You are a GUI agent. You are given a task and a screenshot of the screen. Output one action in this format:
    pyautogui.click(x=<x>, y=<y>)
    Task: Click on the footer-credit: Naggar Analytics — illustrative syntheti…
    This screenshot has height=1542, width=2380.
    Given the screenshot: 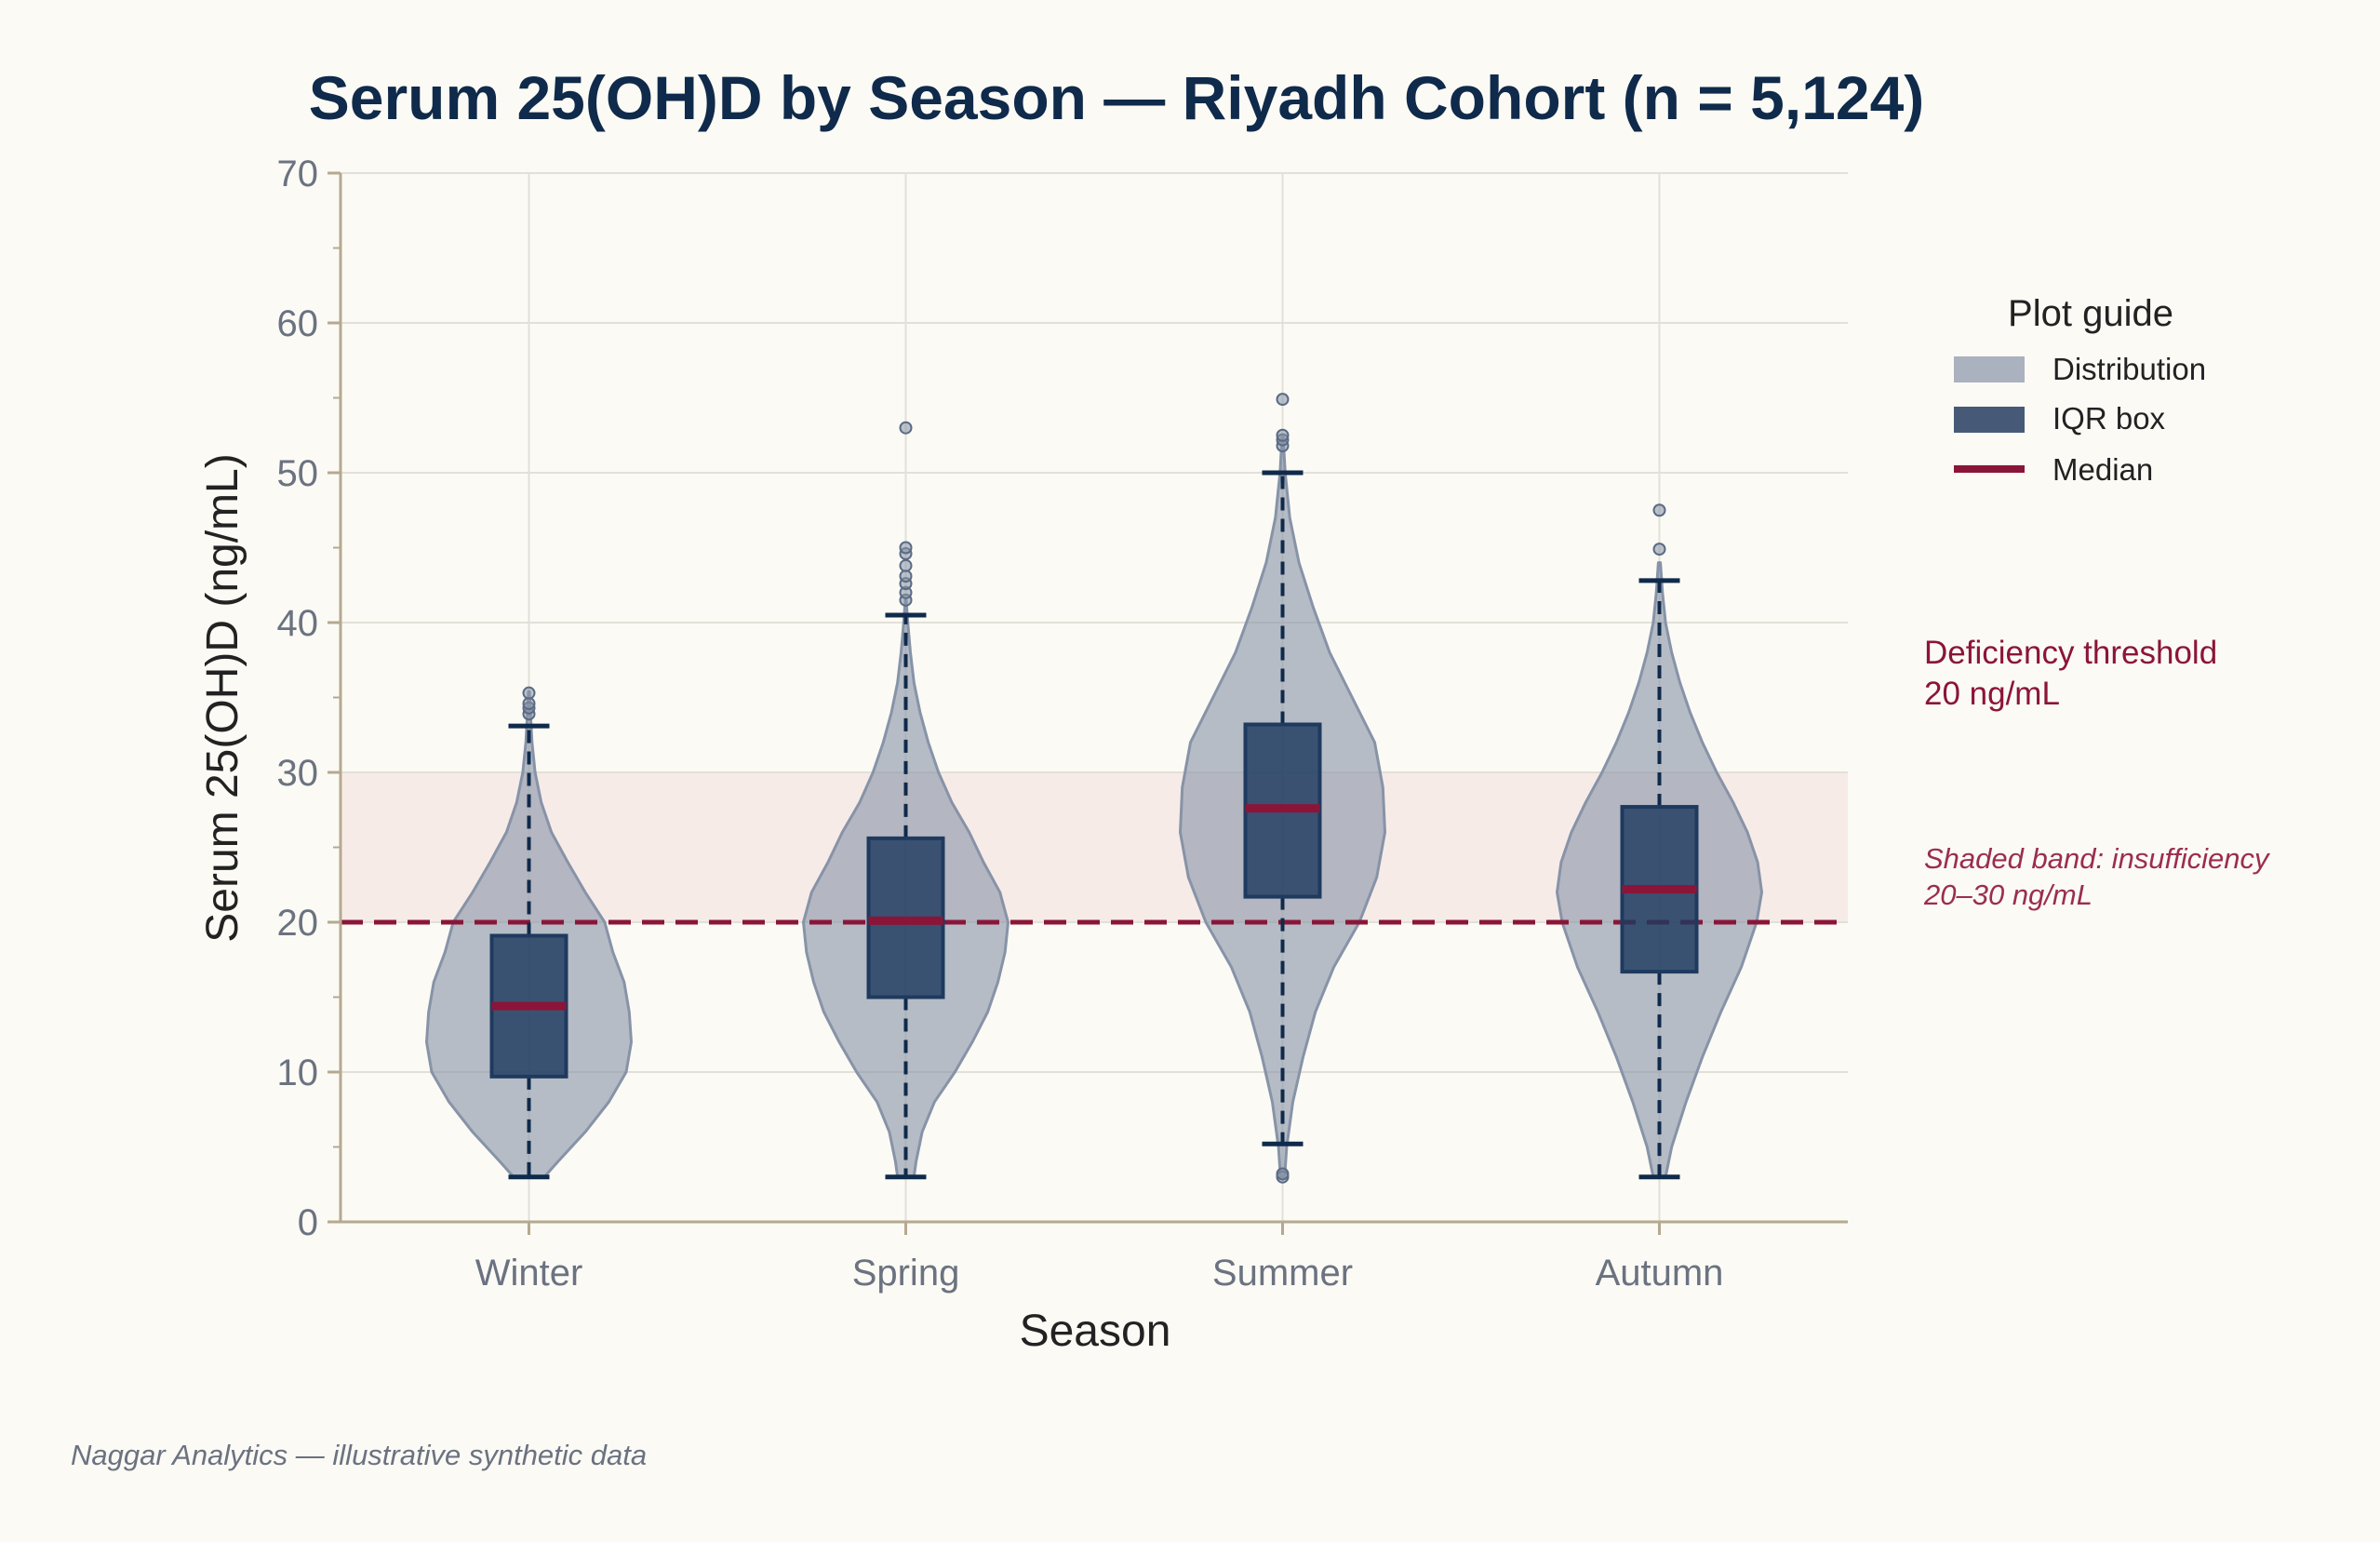 What is the action you would take?
    pyautogui.click(x=359, y=1455)
    